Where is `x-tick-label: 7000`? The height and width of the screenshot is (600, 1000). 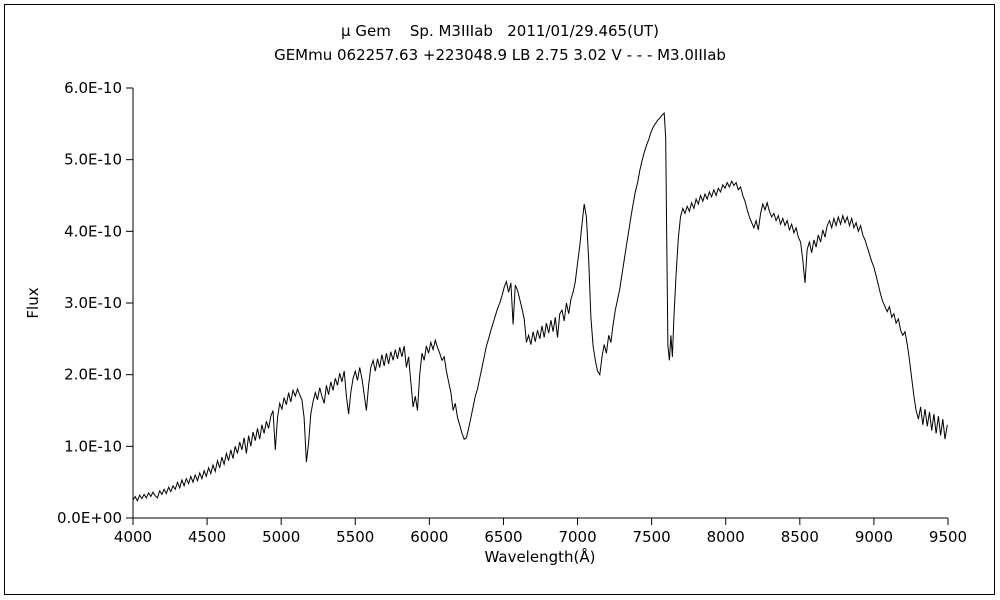
x-tick-label: 7000 is located at coordinates (577, 537).